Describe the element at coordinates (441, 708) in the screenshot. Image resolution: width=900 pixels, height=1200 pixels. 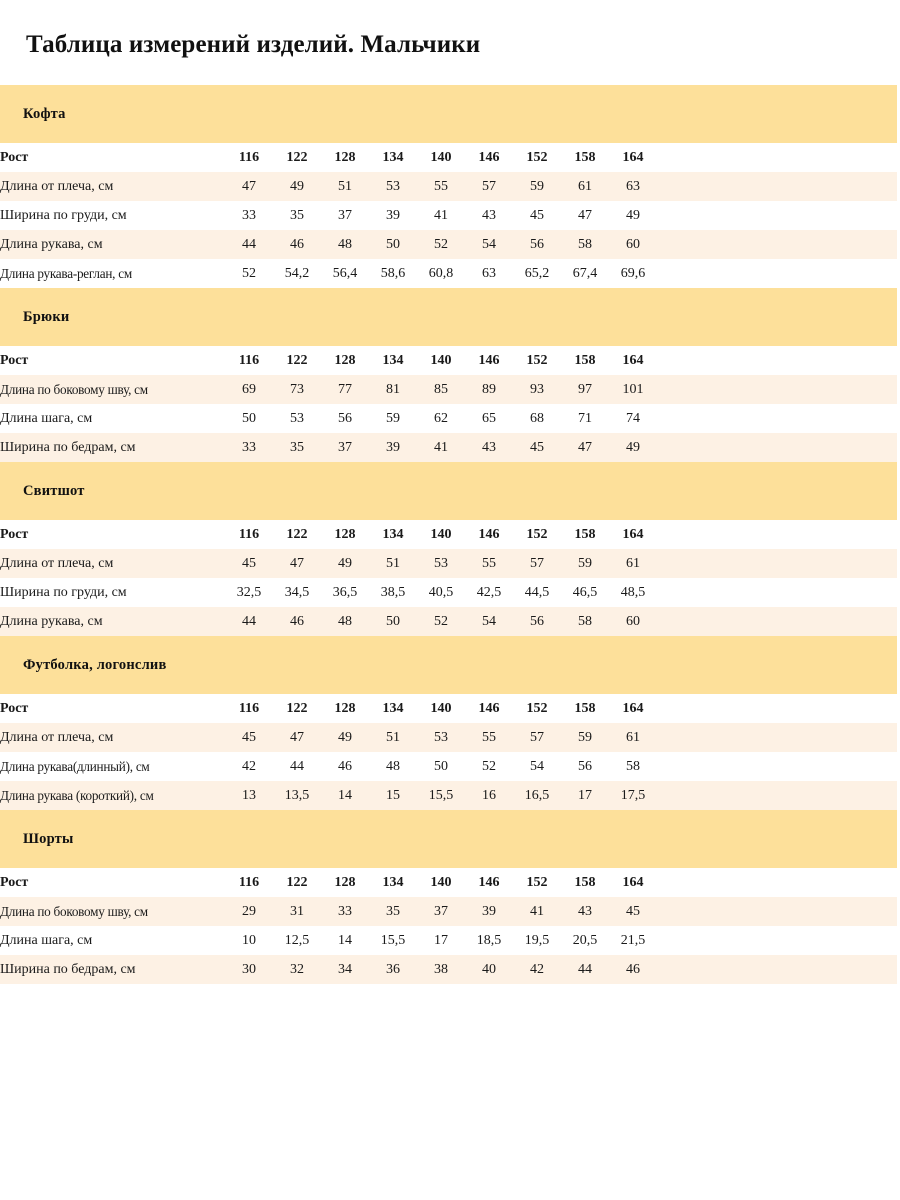
I see `size-header-cell: 140` at that location.